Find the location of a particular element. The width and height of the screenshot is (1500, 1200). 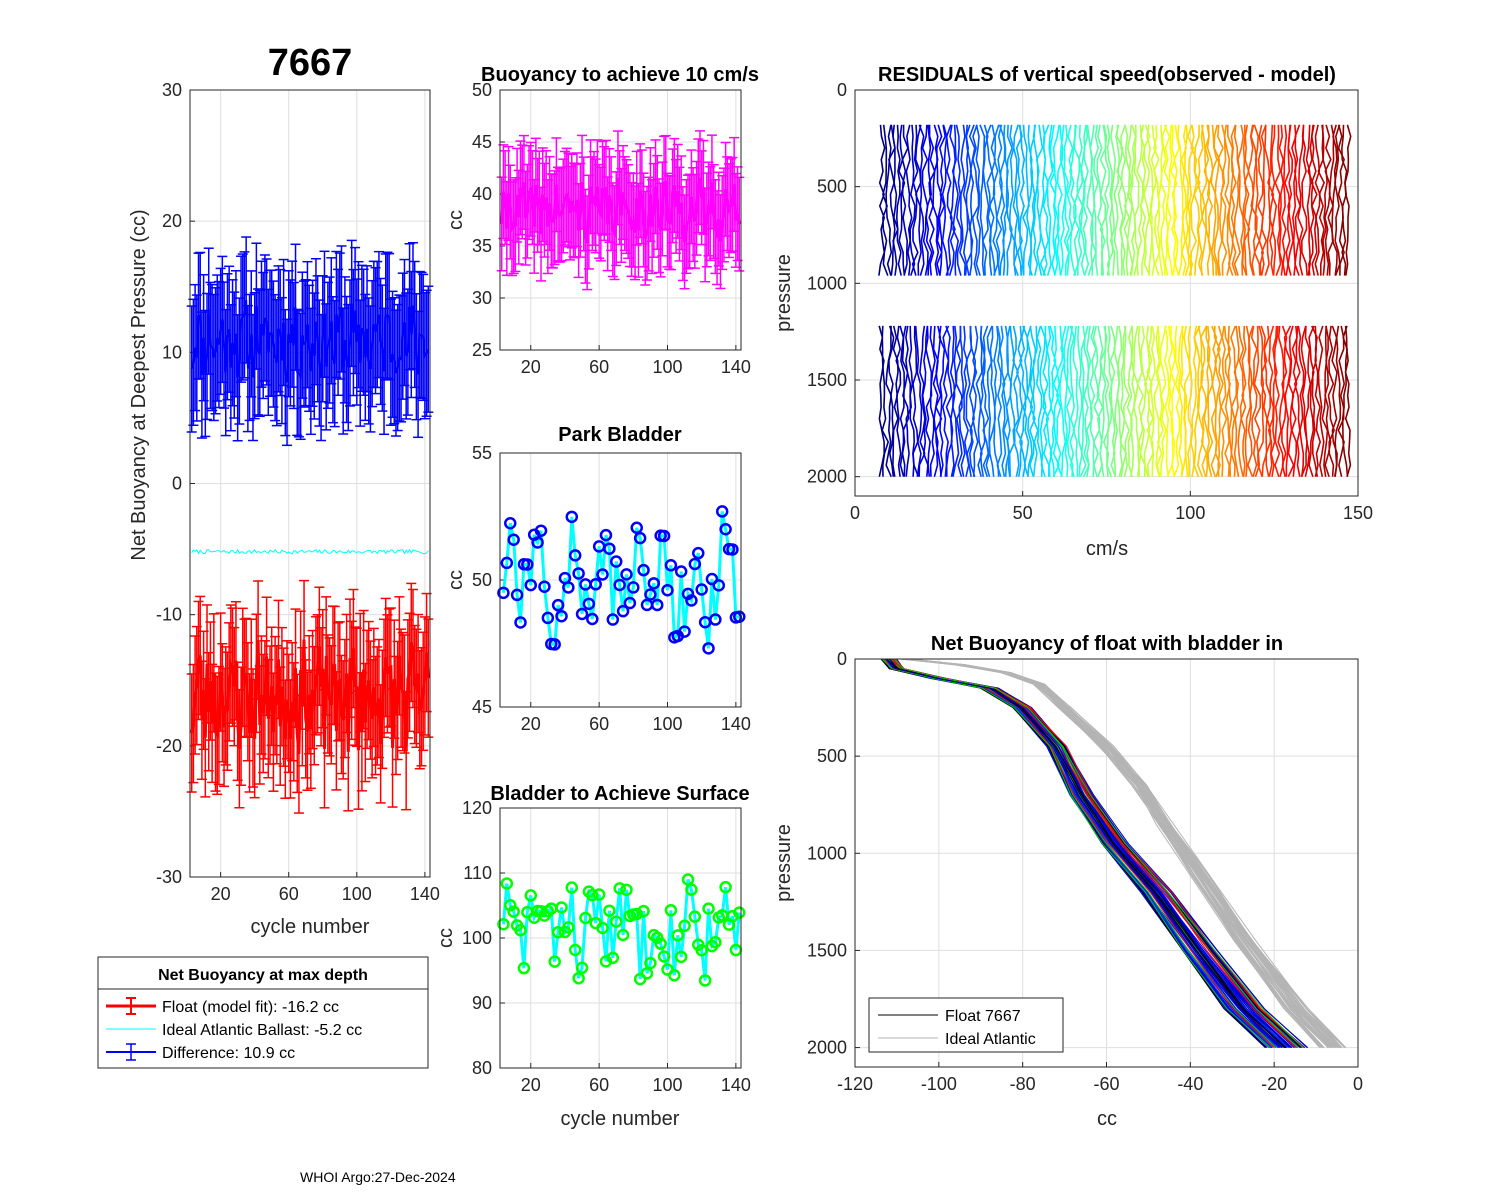

y-tick-label: 1000 is located at coordinates (827, 853).